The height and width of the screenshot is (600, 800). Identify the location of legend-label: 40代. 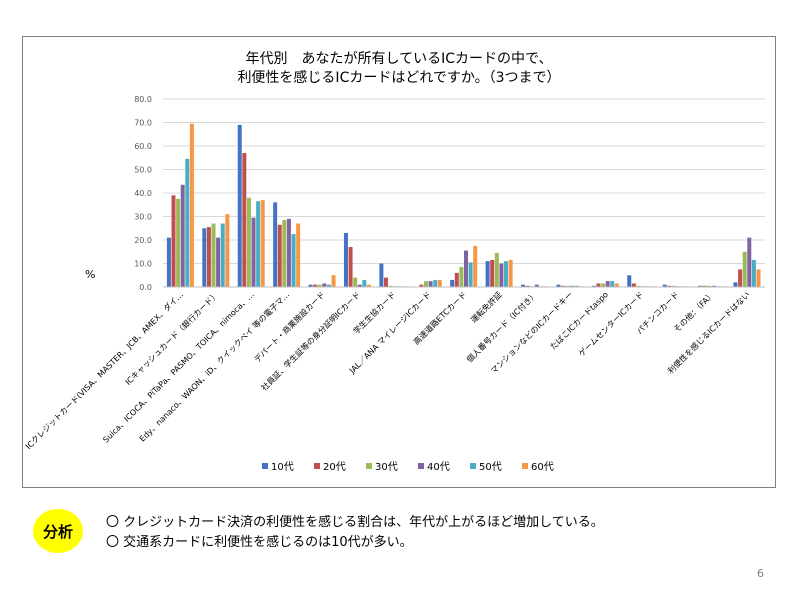
(438, 467).